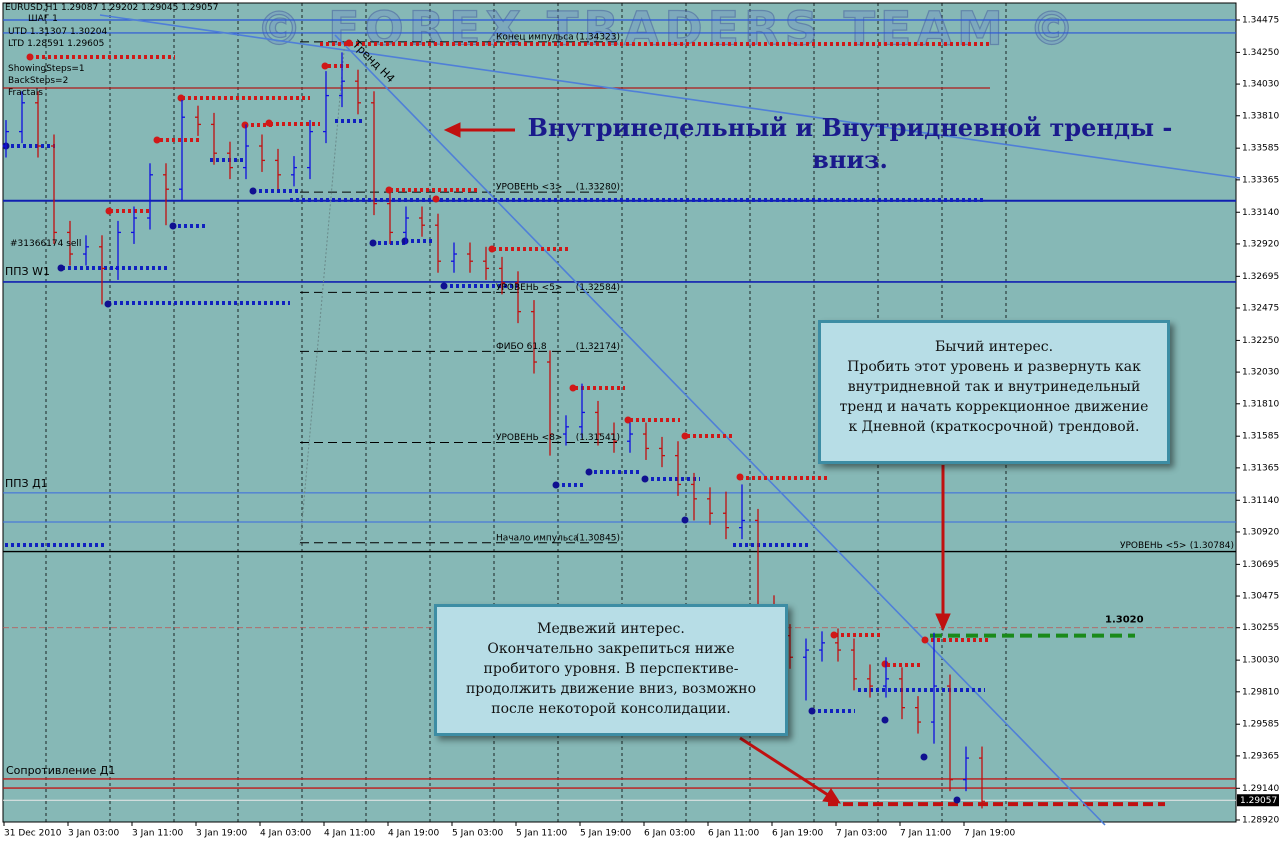  Describe the element at coordinates (1260, 180) in the screenshot. I see `y-tick-label: 1.33365` at that location.